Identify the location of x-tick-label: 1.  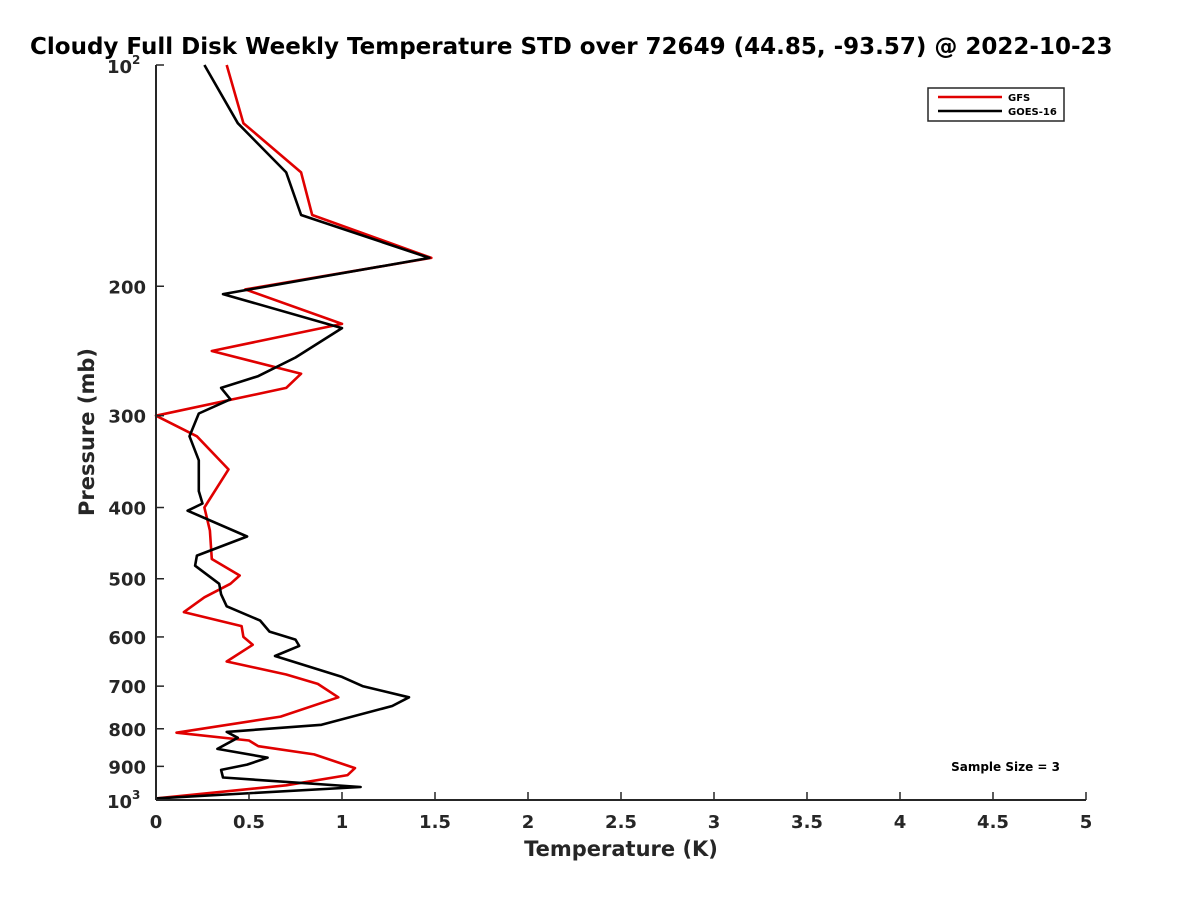
(342, 822).